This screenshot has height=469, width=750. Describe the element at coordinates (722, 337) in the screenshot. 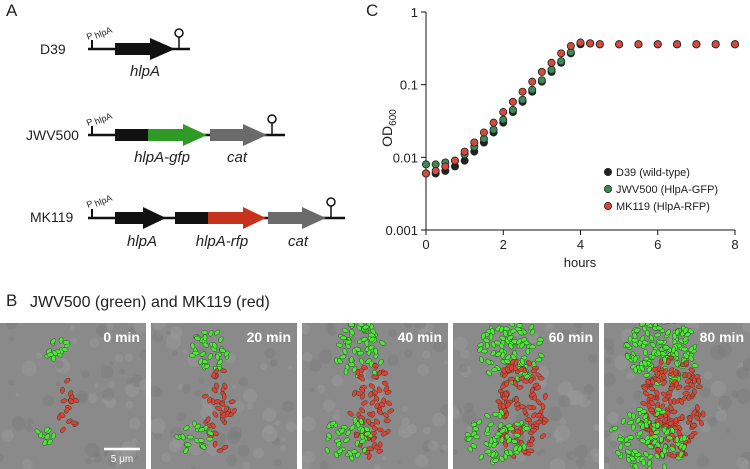

I see `frame-time: 80 min` at that location.